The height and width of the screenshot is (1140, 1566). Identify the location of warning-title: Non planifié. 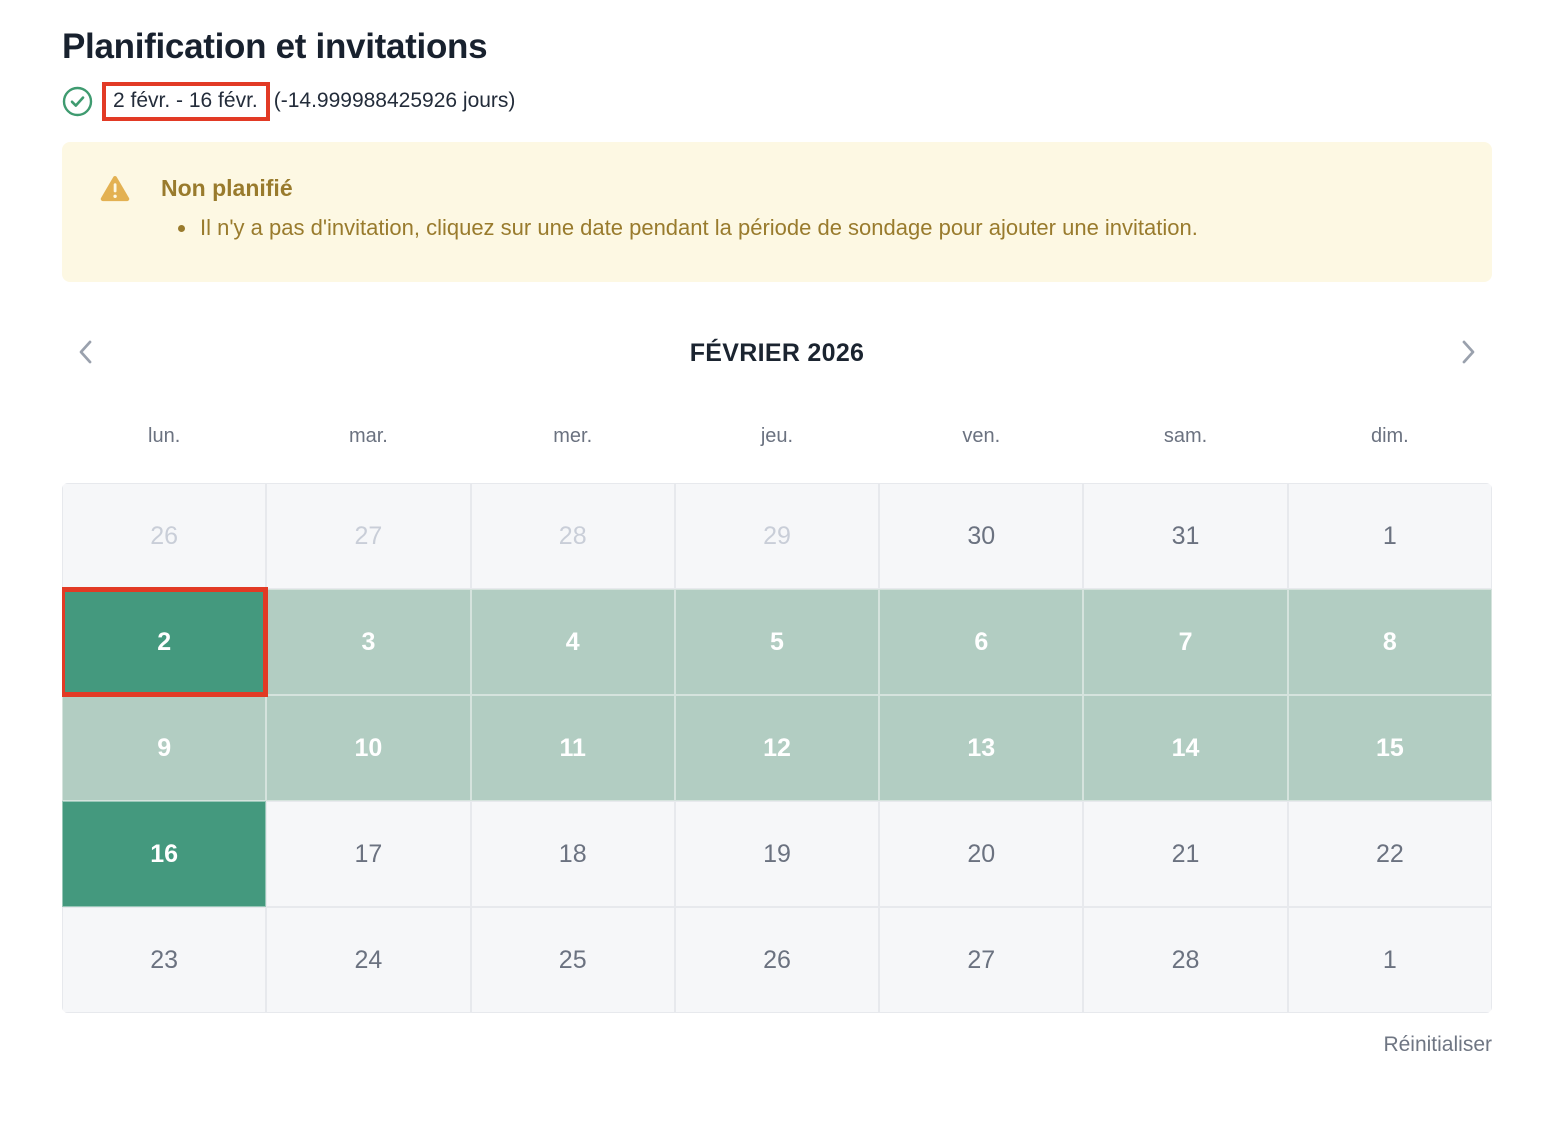
(227, 188).